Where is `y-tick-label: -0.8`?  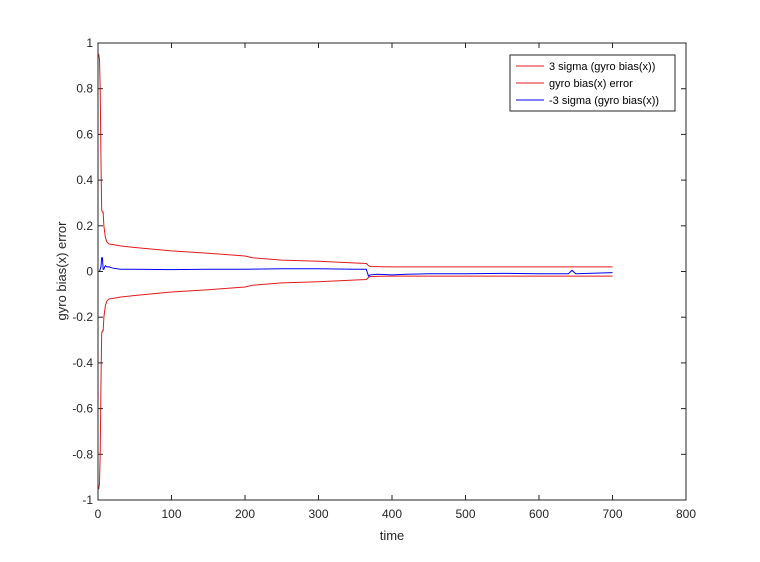 y-tick-label: -0.8 is located at coordinates (82, 454).